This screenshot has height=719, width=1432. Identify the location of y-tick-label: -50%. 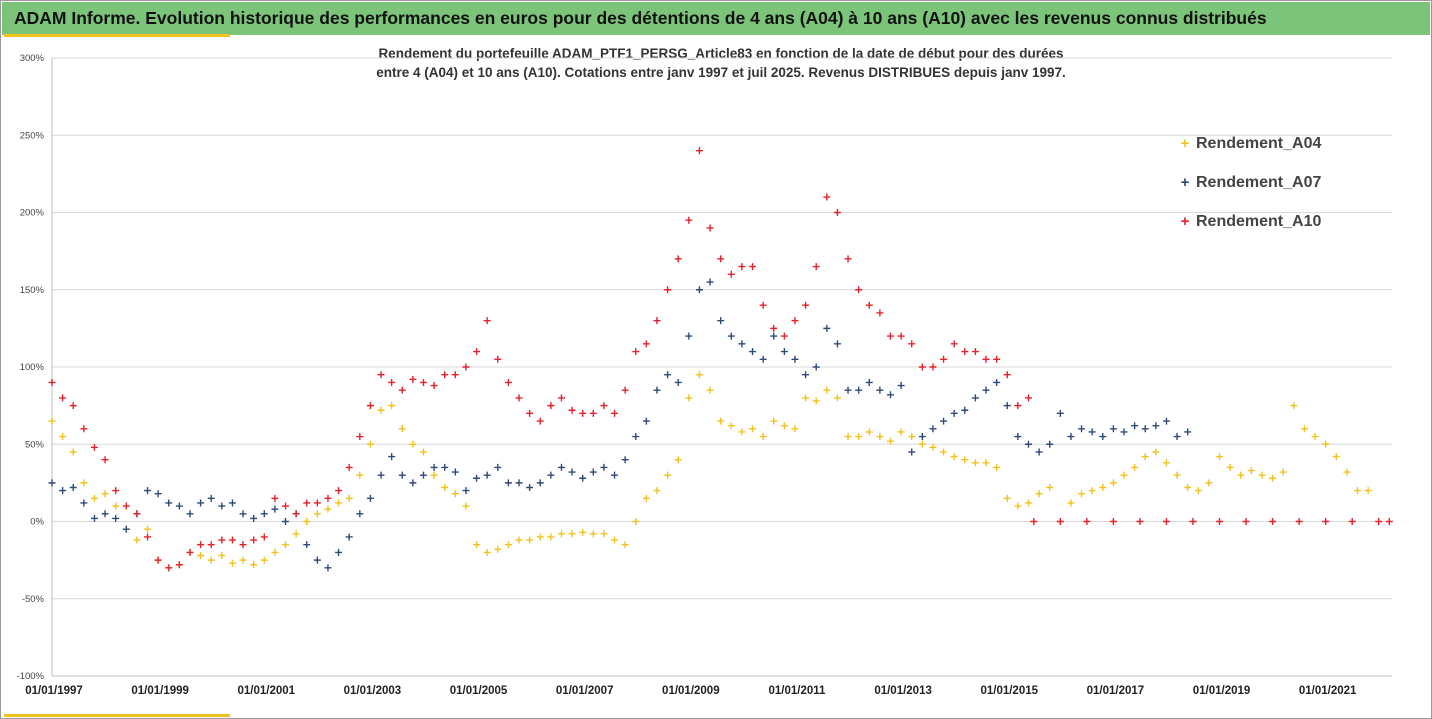
(33, 599).